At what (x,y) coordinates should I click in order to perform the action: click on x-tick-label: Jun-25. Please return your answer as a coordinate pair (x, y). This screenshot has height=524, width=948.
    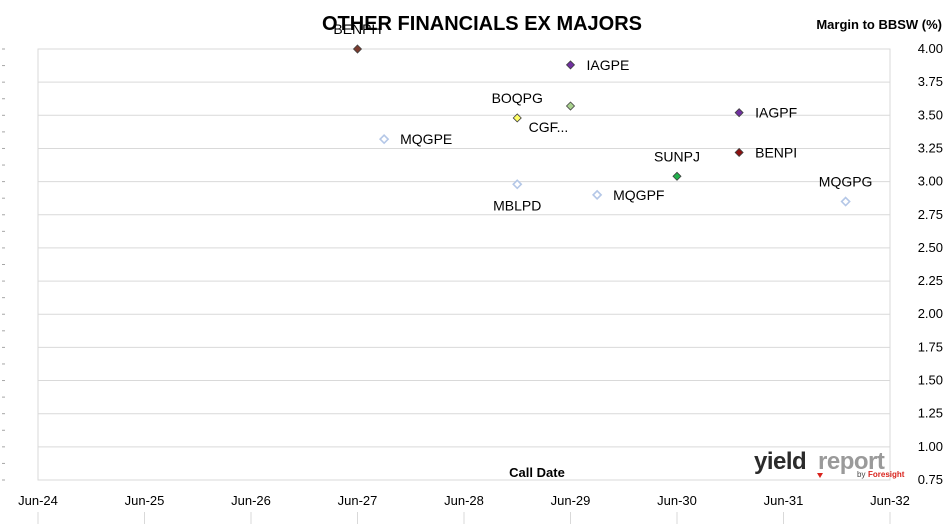
    Looking at the image, I should click on (145, 500).